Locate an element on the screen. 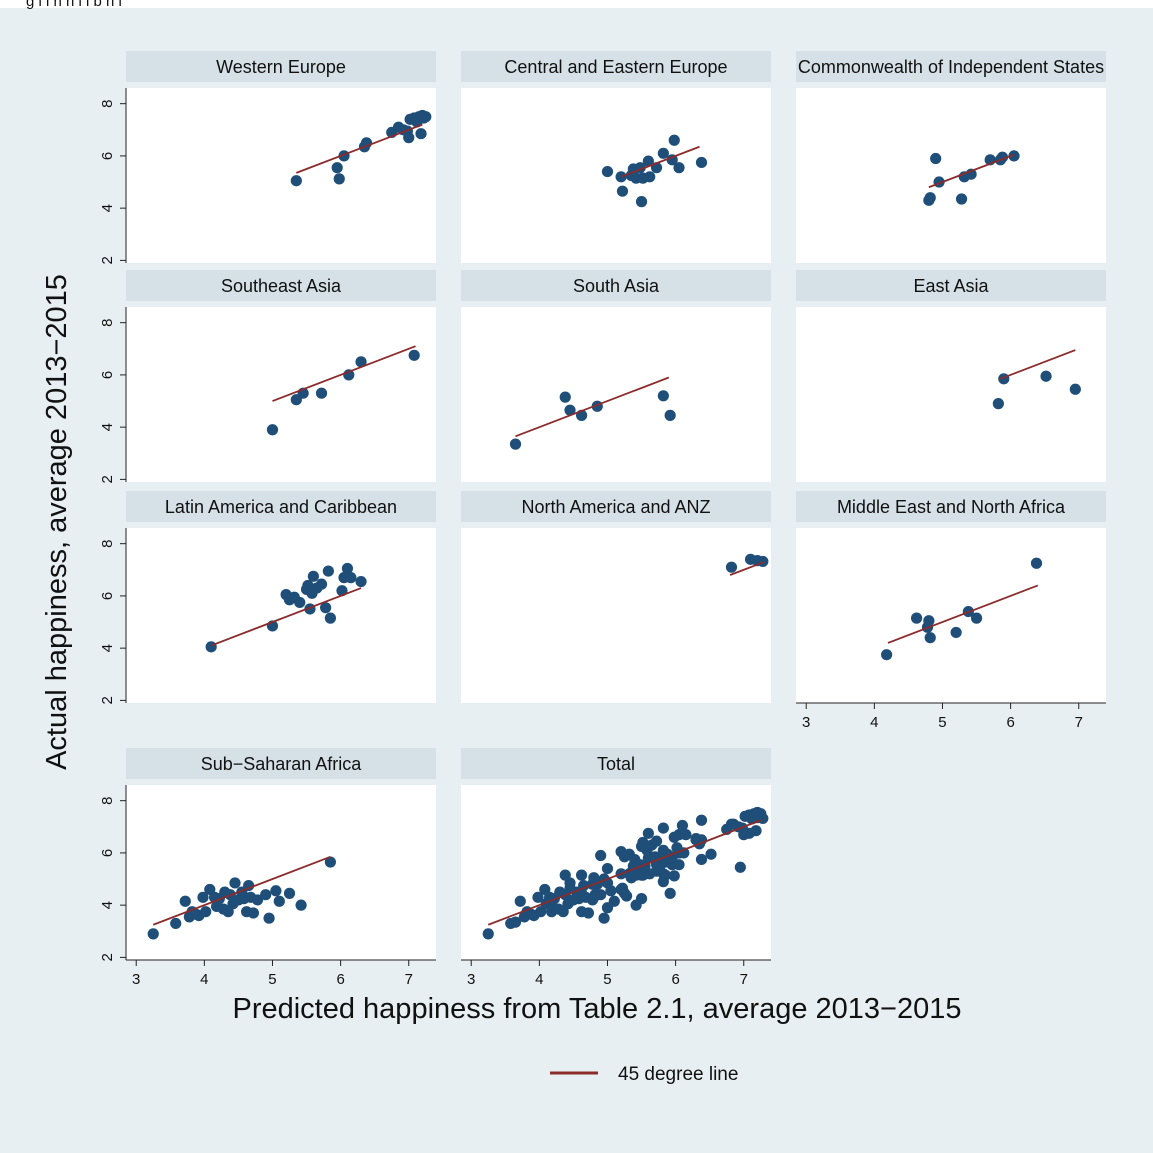 This screenshot has height=1153, width=1153. x-tick-label-sub-saharan-africa-5: 5 is located at coordinates (272, 979).